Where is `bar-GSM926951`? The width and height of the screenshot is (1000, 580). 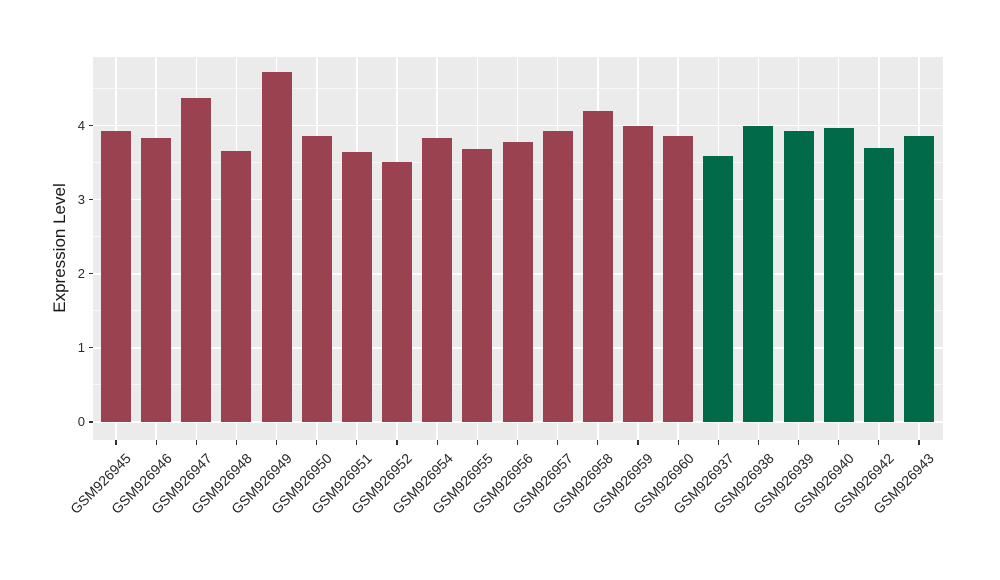 bar-GSM926951 is located at coordinates (356, 286).